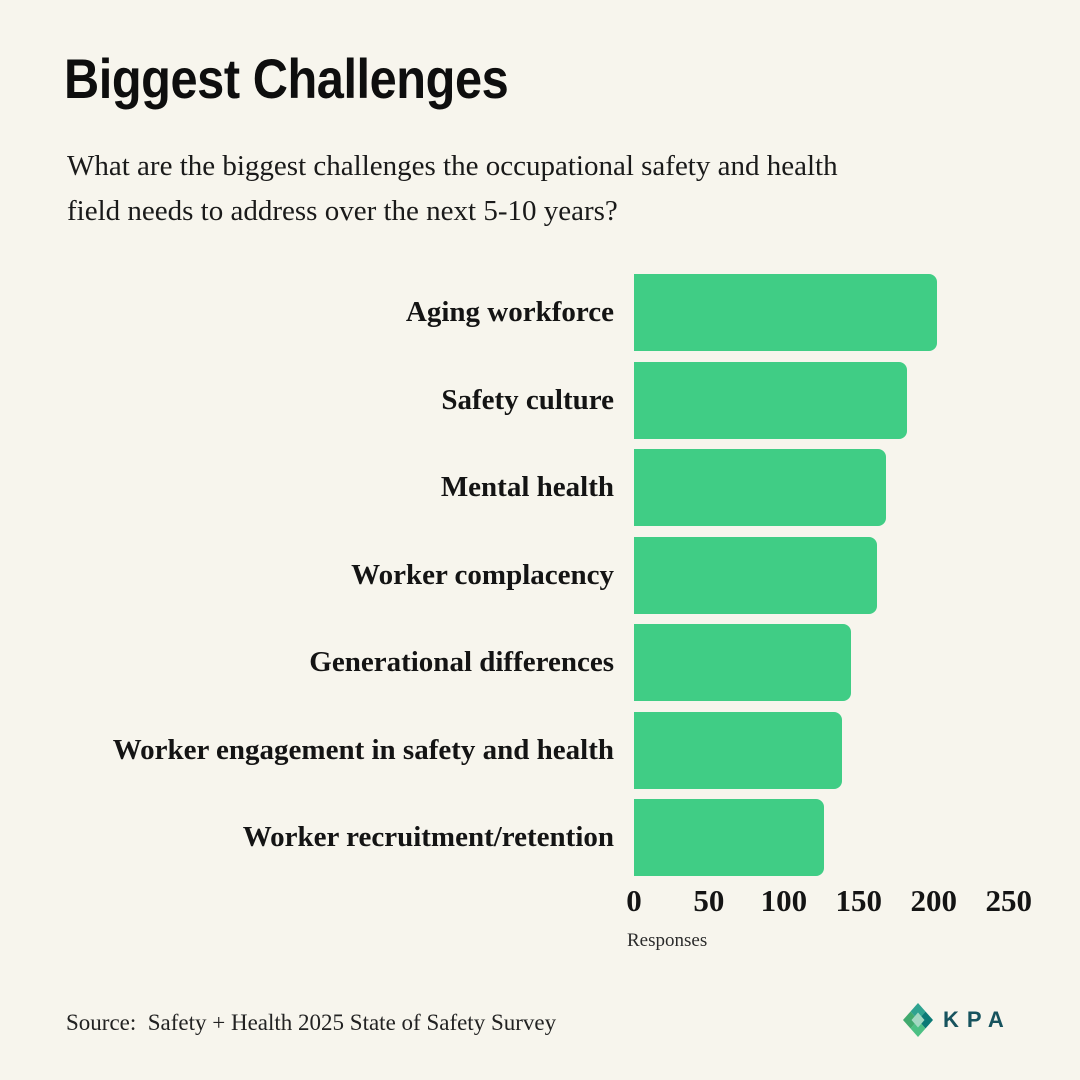  What do you see at coordinates (760, 487) in the screenshot?
I see `bar-mental-health` at bounding box center [760, 487].